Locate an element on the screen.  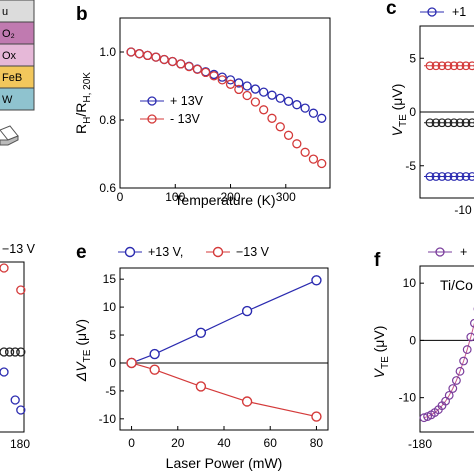
panel-f-frame is located at coordinates (446, 349).